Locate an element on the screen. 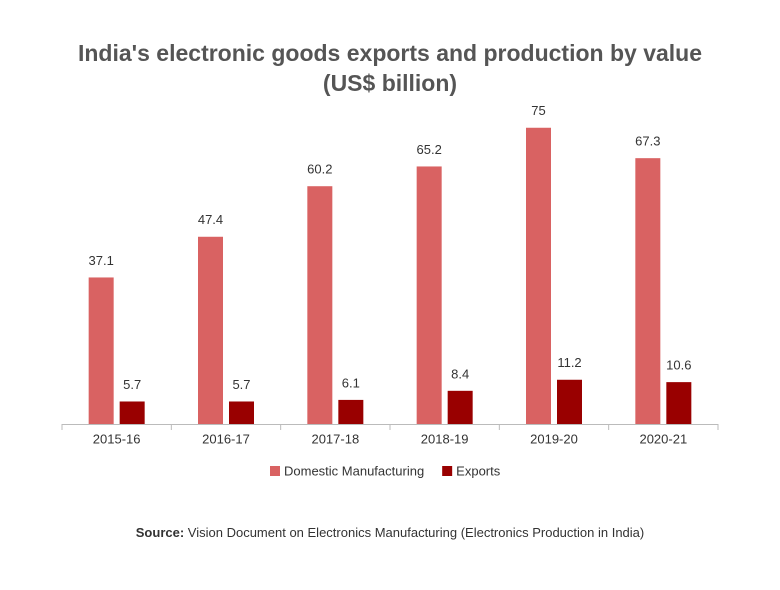 Image resolution: width=780 pixels, height=590 pixels. source-label: Source: is located at coordinates (160, 532).